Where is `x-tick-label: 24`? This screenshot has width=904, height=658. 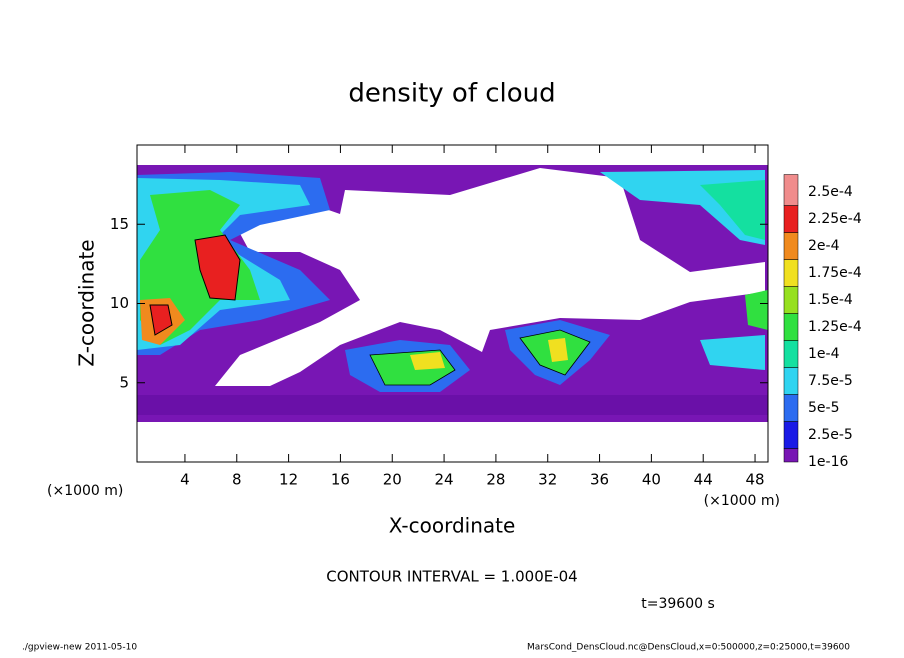
x-tick-label: 24 is located at coordinates (444, 480).